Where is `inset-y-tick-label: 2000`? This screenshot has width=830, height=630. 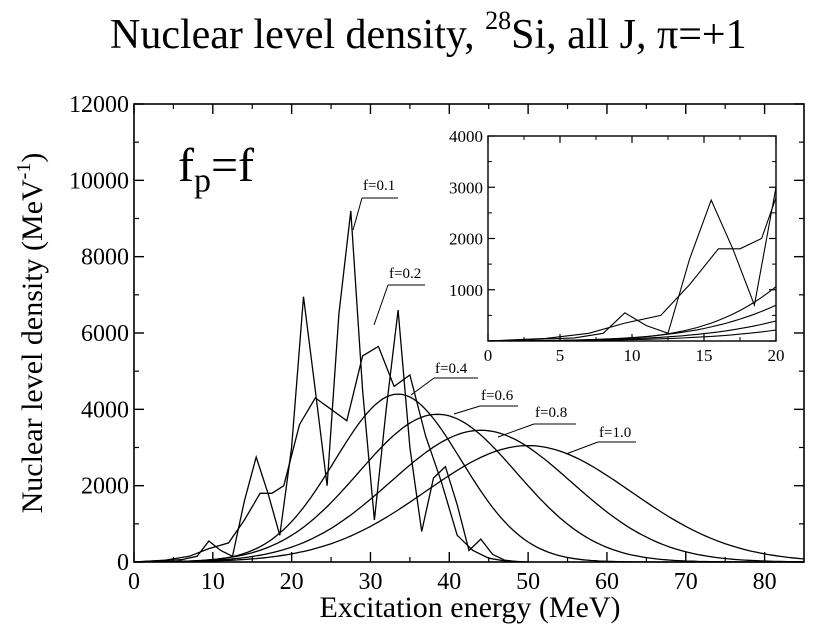 inset-y-tick-label: 2000 is located at coordinates (466, 239).